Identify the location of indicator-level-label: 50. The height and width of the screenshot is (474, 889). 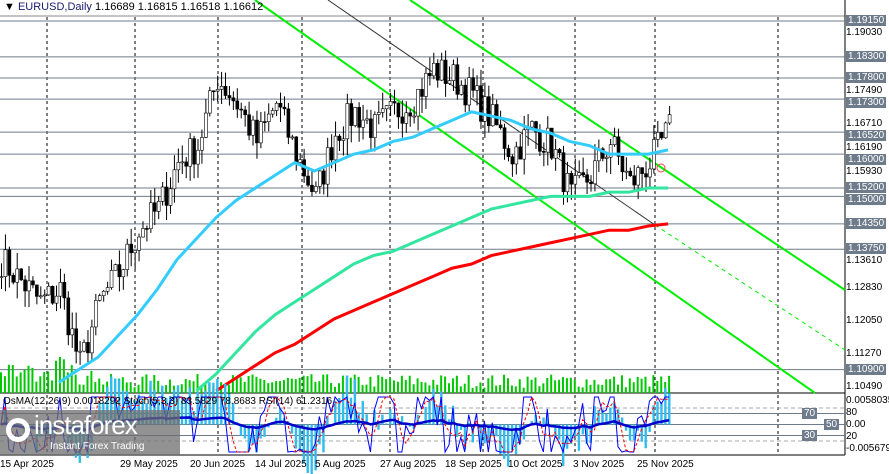
(832, 424).